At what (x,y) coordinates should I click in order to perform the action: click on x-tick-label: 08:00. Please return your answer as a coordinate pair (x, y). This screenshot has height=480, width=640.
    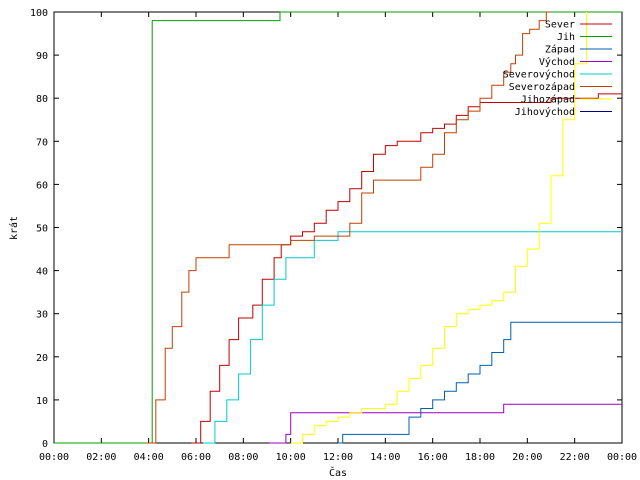
    Looking at the image, I should click on (243, 457).